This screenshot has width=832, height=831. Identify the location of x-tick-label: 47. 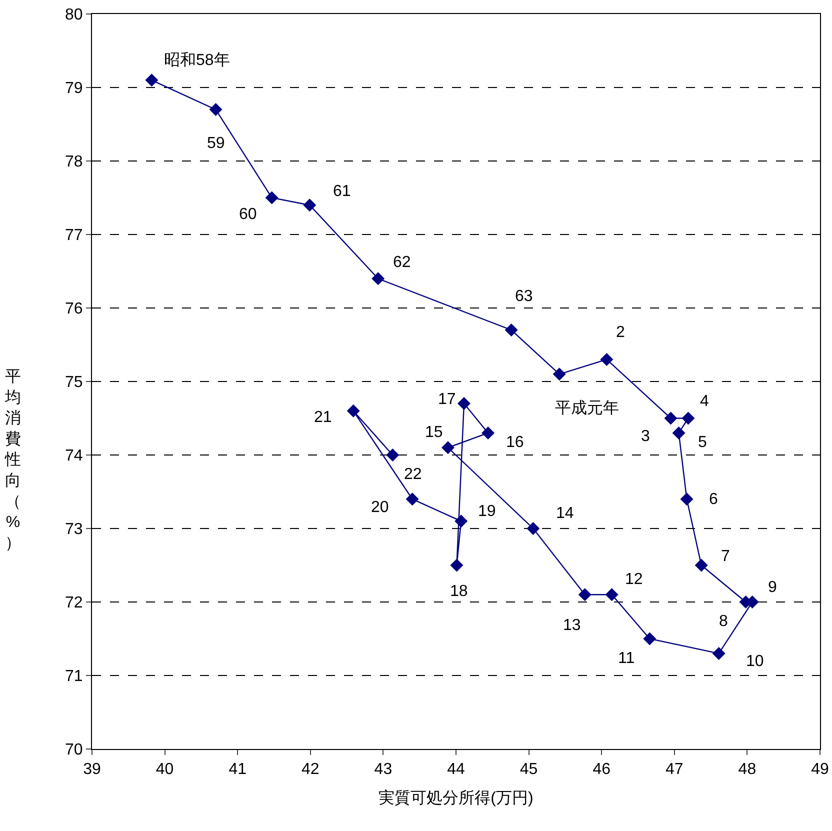
(675, 769).